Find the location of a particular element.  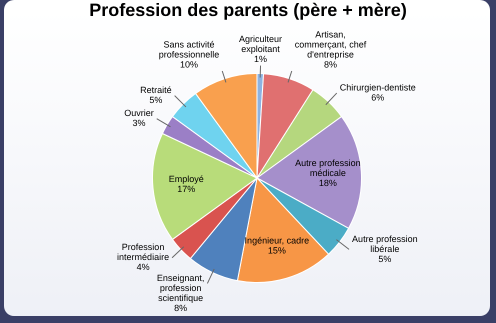

data-label: 15% is located at coordinates (277, 251).